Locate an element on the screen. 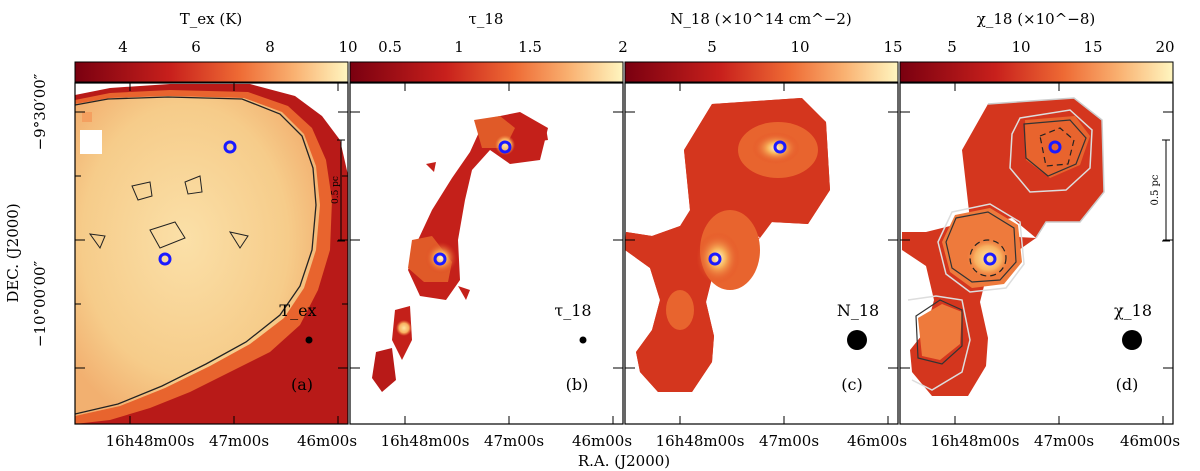  colorbar-tick-a-2: 8 is located at coordinates (270, 47).